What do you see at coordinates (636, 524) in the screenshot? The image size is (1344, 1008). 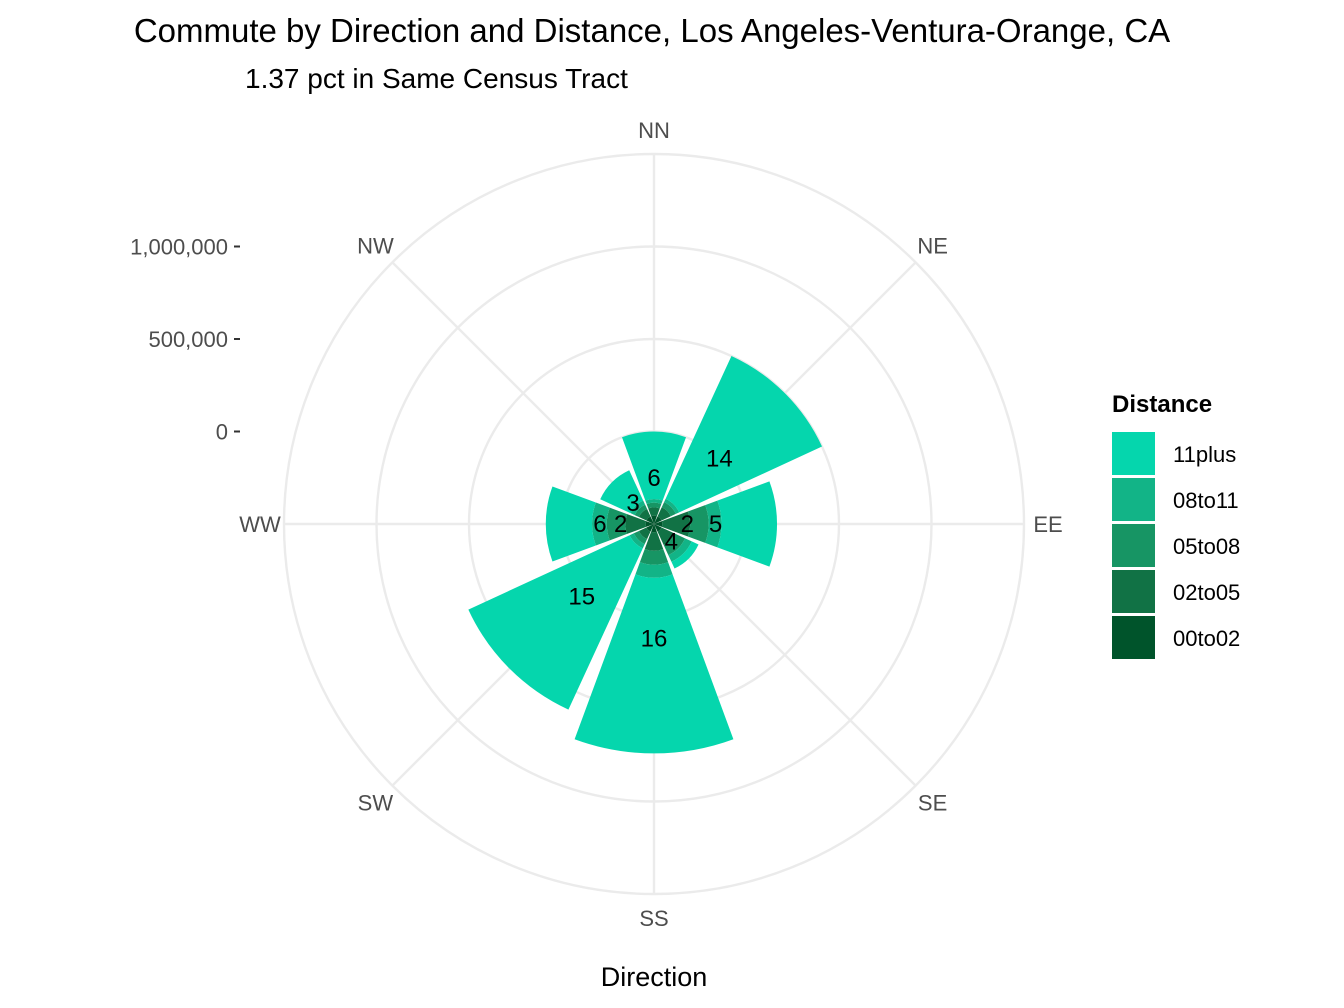 I see `bar-WW-02to05` at bounding box center [636, 524].